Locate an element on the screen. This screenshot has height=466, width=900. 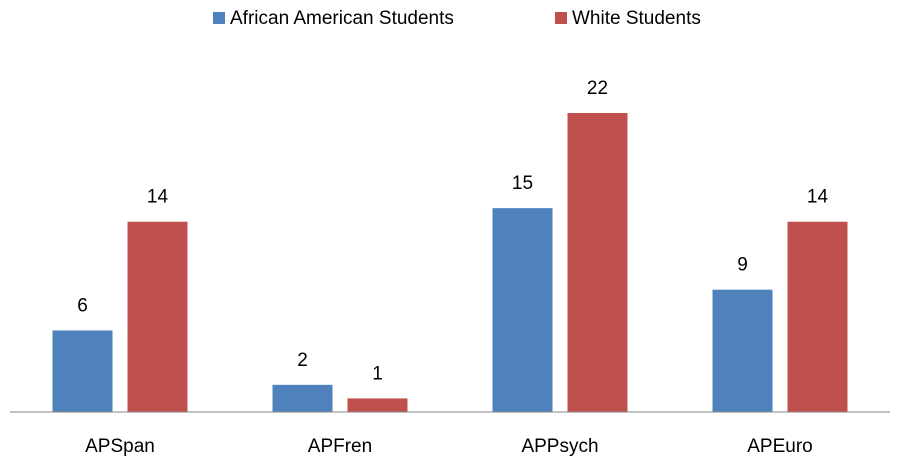
legend-label: African American Students is located at coordinates (342, 18).